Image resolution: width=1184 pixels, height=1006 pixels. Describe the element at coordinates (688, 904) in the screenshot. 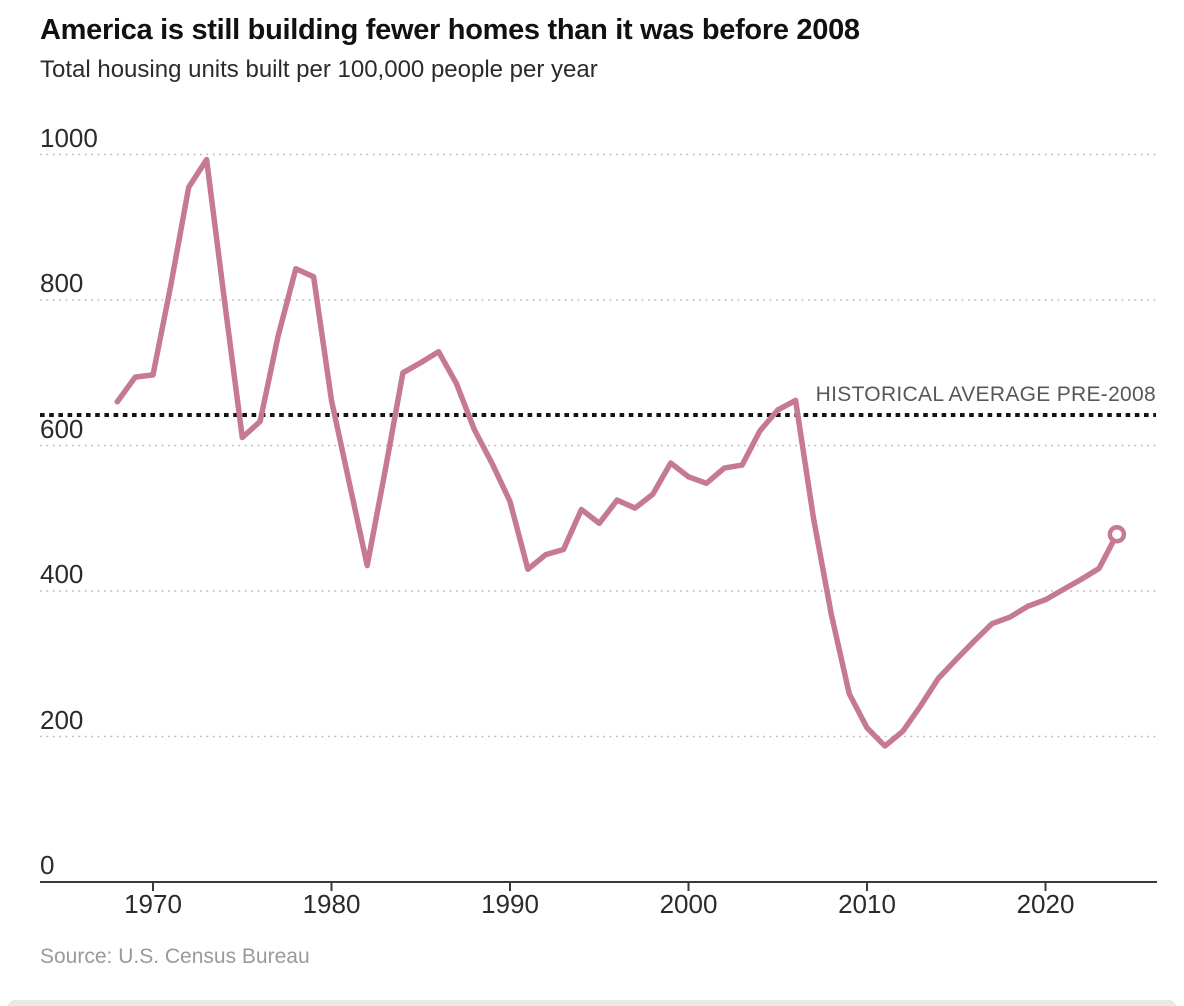

I see `x-tick-label: 2000` at that location.